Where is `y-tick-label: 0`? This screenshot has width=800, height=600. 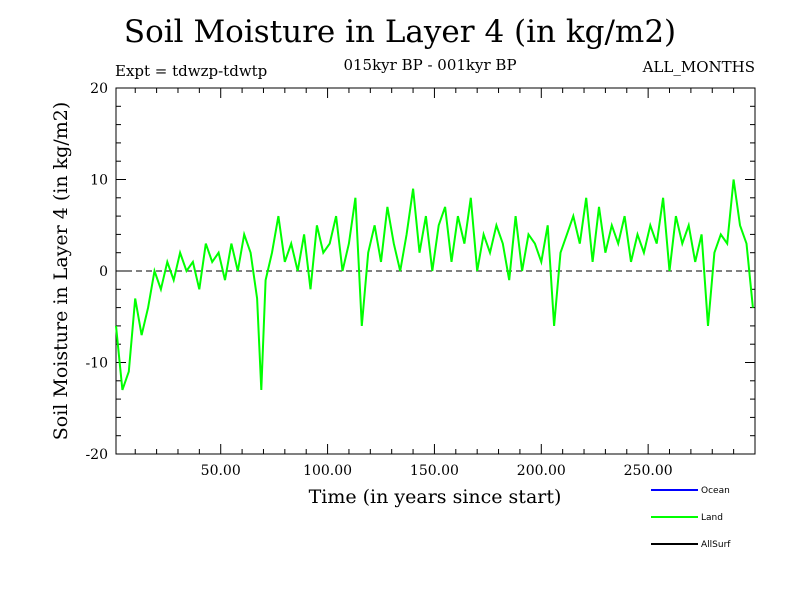 y-tick-label: 0 is located at coordinates (103, 272).